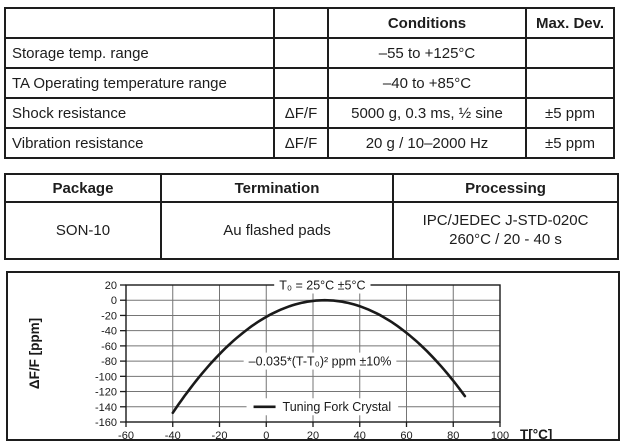 This screenshot has width=622, height=447. I want to click on chart-annotation-0: T₀ = 25°C ±5°C, so click(322, 285).